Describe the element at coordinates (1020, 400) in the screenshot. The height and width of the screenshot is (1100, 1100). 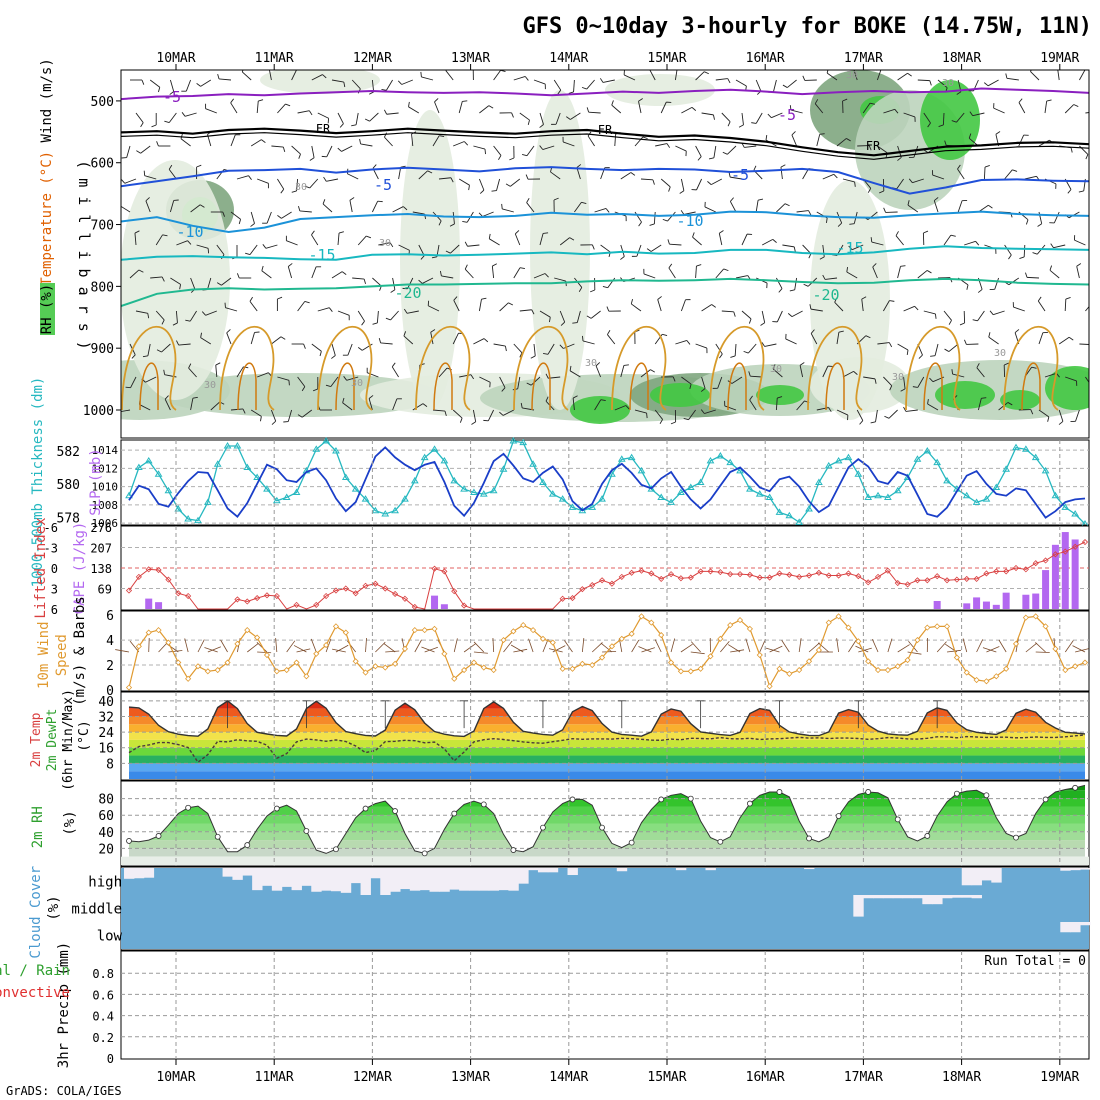
I see `rh-blob` at that location.